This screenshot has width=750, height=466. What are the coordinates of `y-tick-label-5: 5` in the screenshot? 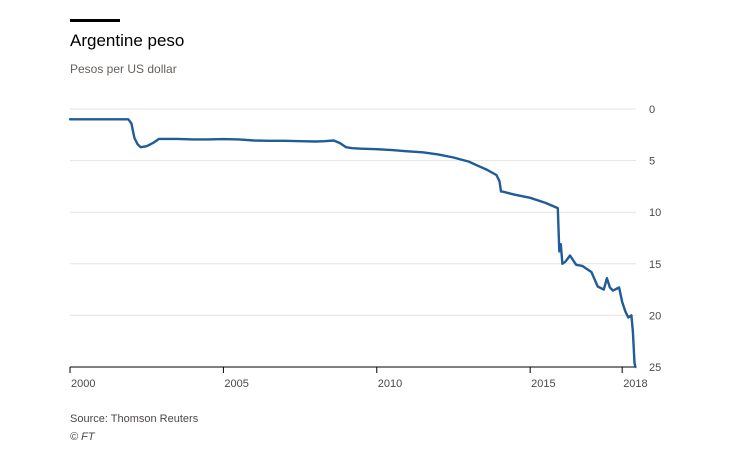 It's located at (652, 162).